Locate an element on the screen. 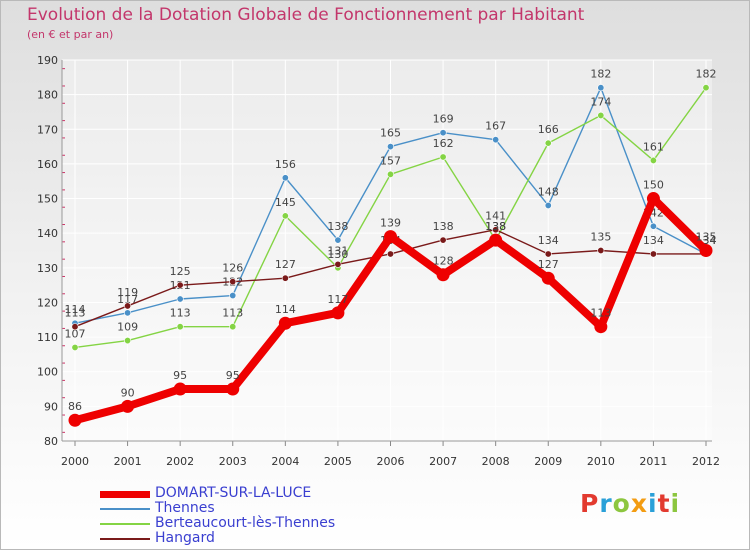 Image resolution: width=750 pixels, height=550 pixels. x-tick-label: 2005 is located at coordinates (338, 461).